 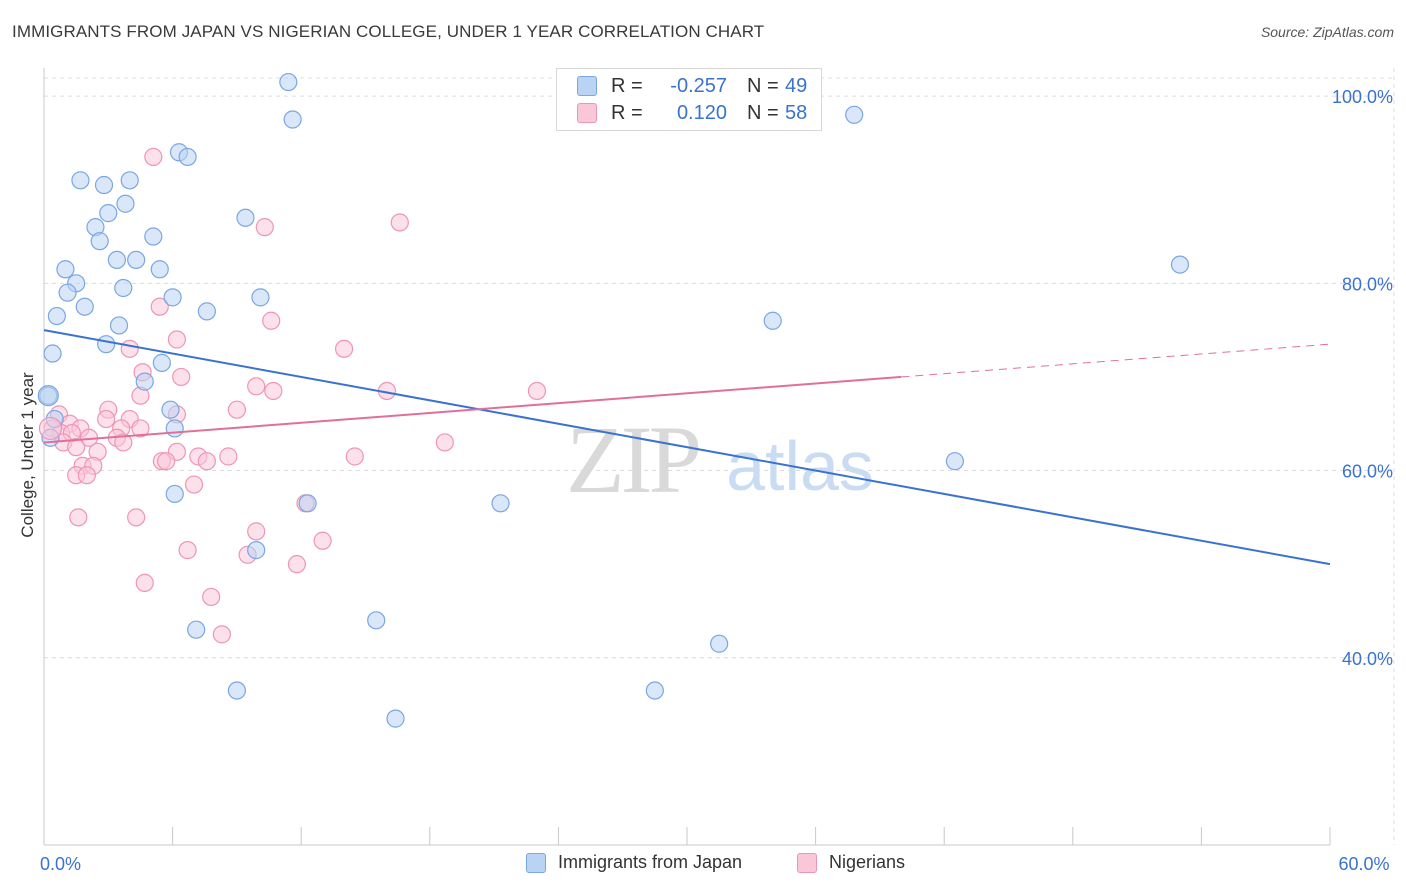 I want to click on nigerians-legend-label: Nigerians, so click(x=867, y=862).